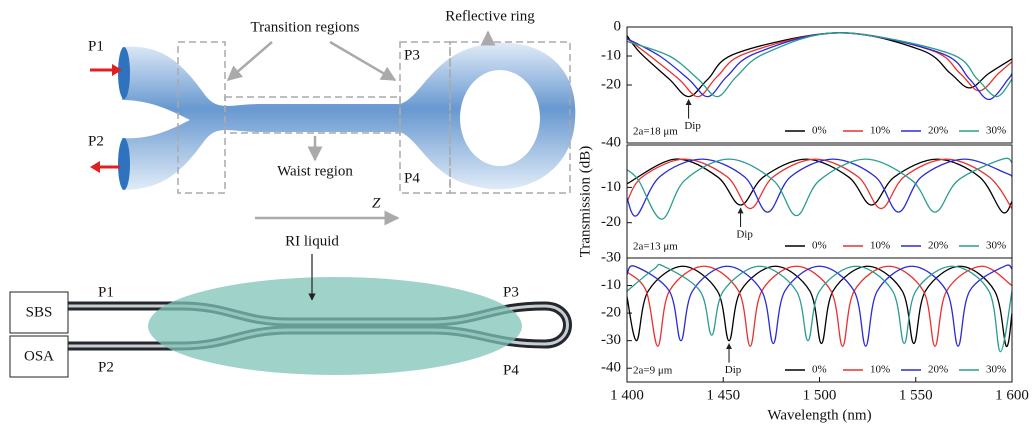 This screenshot has height=428, width=1033. What do you see at coordinates (500, 118) in the screenshot?
I see `ring-hole` at bounding box center [500, 118].